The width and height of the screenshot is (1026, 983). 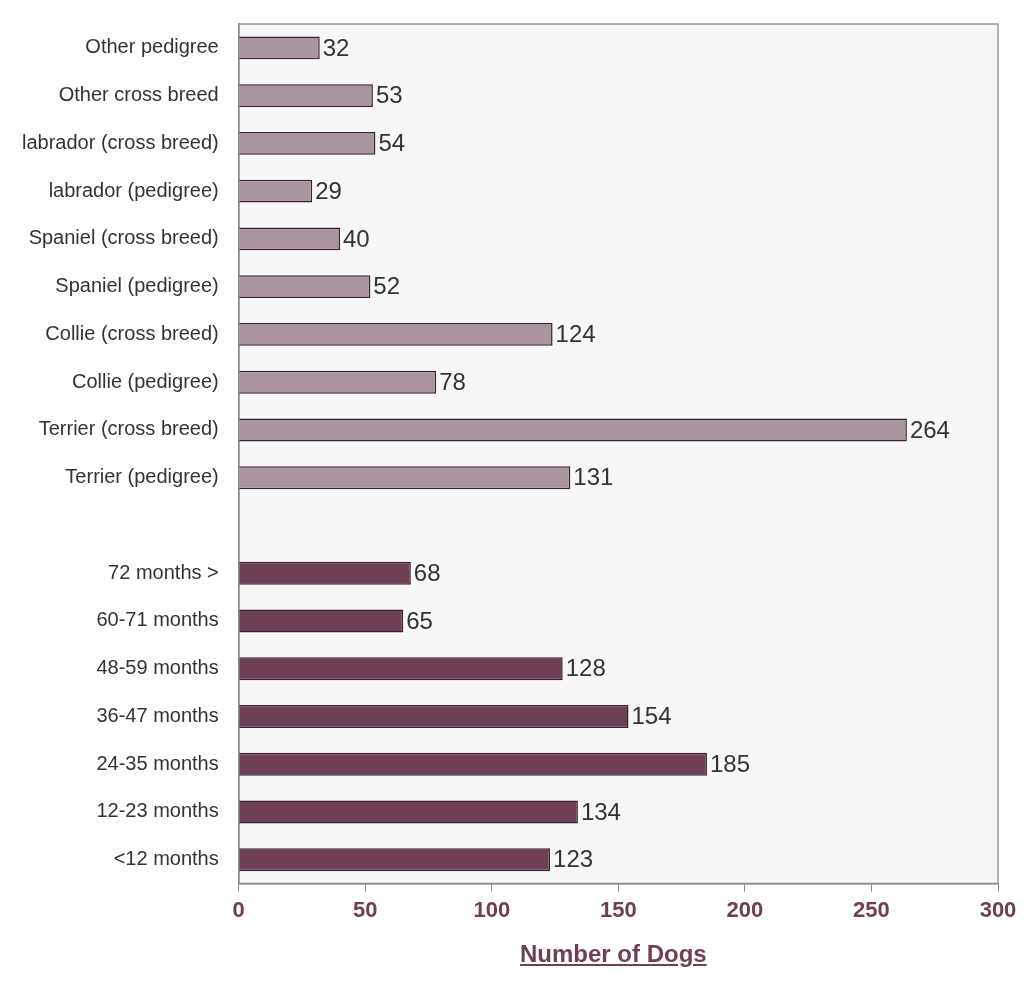 I want to click on data-label: 154, so click(x=651, y=716).